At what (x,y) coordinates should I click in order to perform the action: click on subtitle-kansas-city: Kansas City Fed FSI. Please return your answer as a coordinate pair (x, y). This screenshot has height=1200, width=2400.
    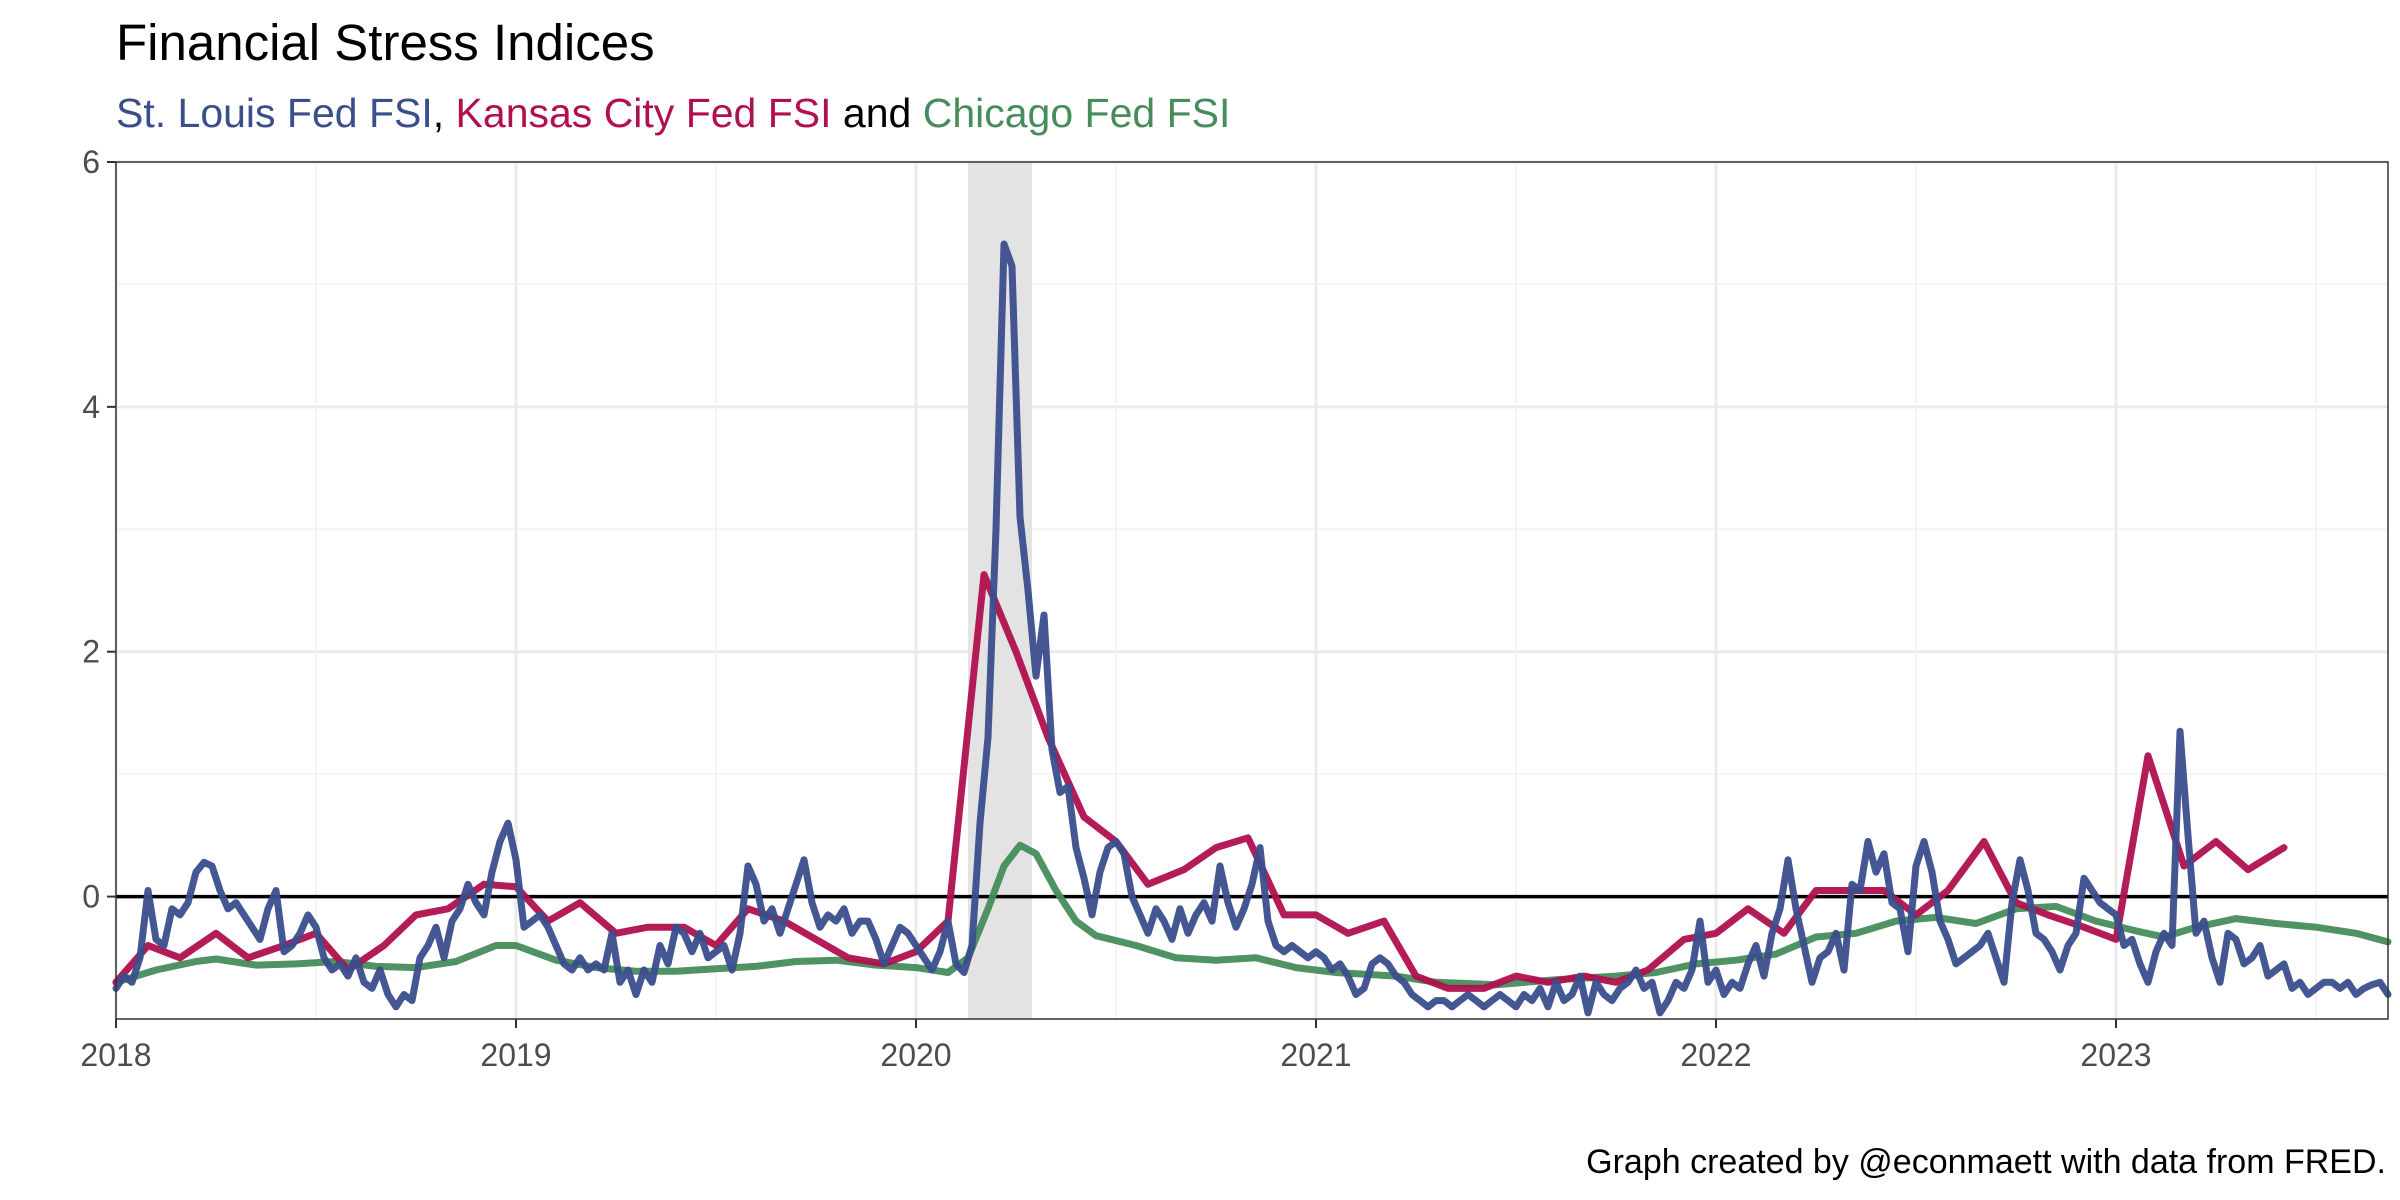
    Looking at the image, I should click on (644, 113).